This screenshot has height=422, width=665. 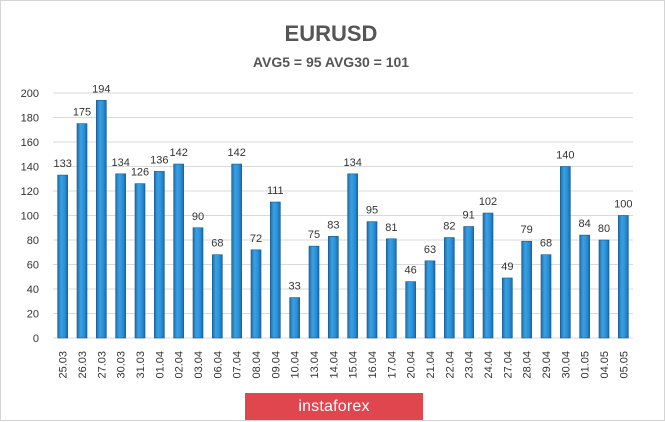 What do you see at coordinates (331, 33) in the screenshot?
I see `chart-title: EURUSD` at bounding box center [331, 33].